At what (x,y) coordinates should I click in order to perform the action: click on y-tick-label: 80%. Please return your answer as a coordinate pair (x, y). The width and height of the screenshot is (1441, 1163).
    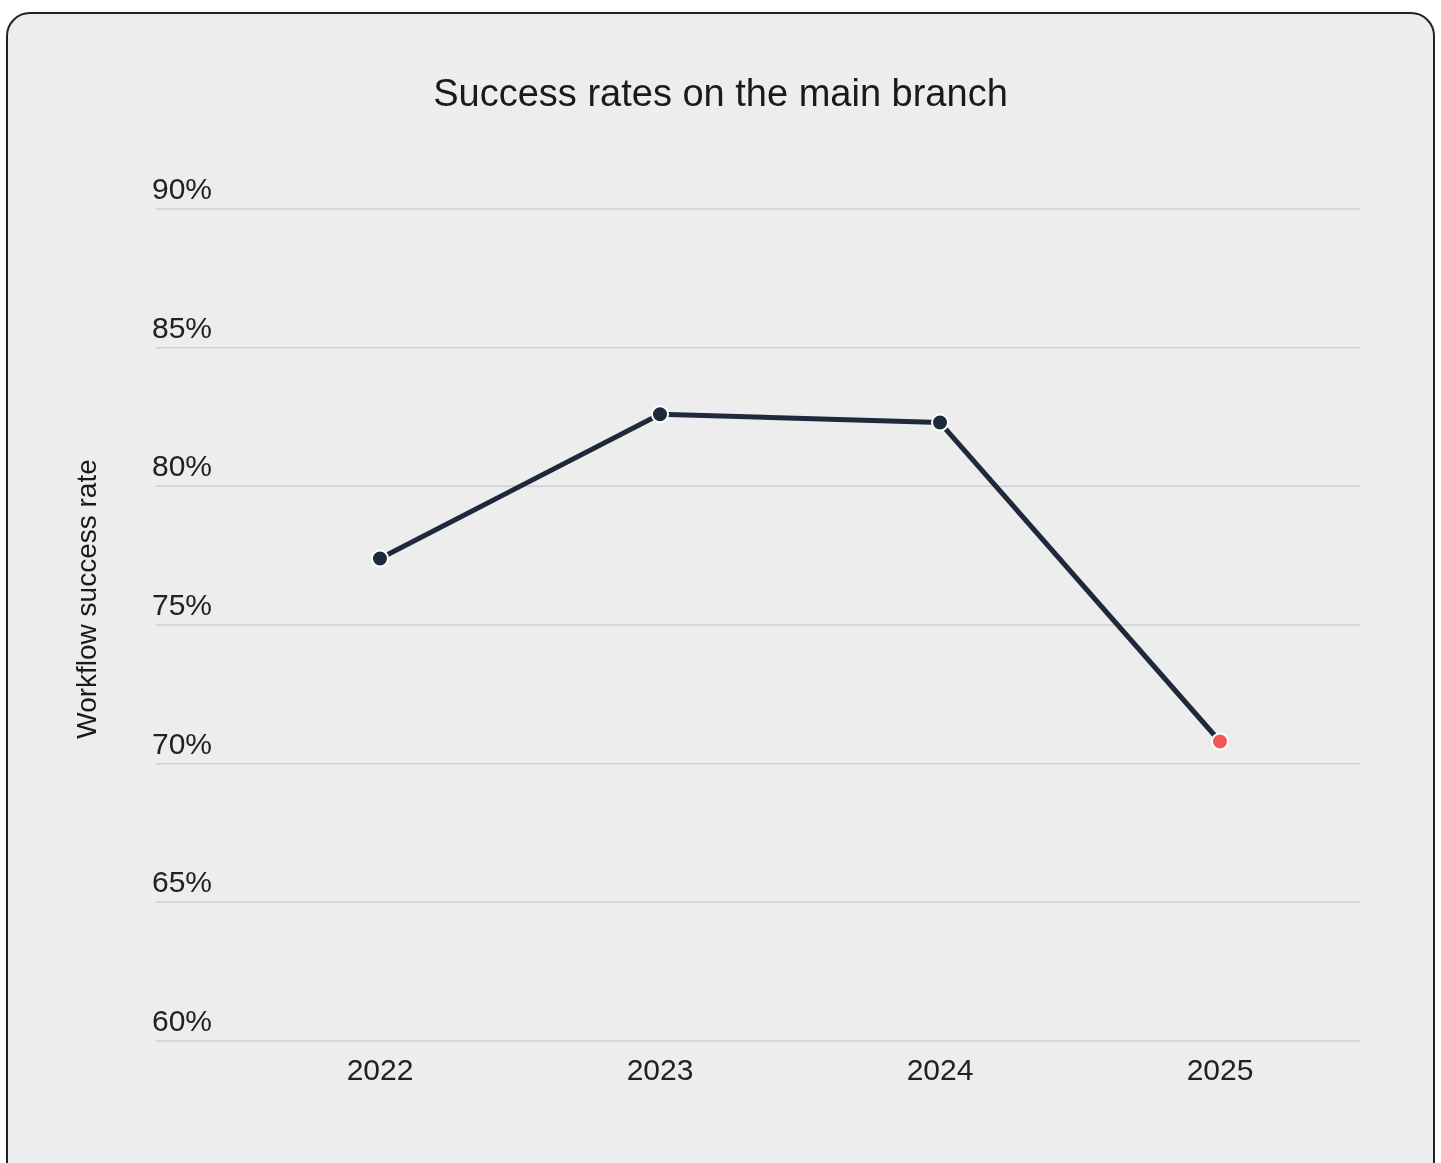
    Looking at the image, I should click on (182, 466).